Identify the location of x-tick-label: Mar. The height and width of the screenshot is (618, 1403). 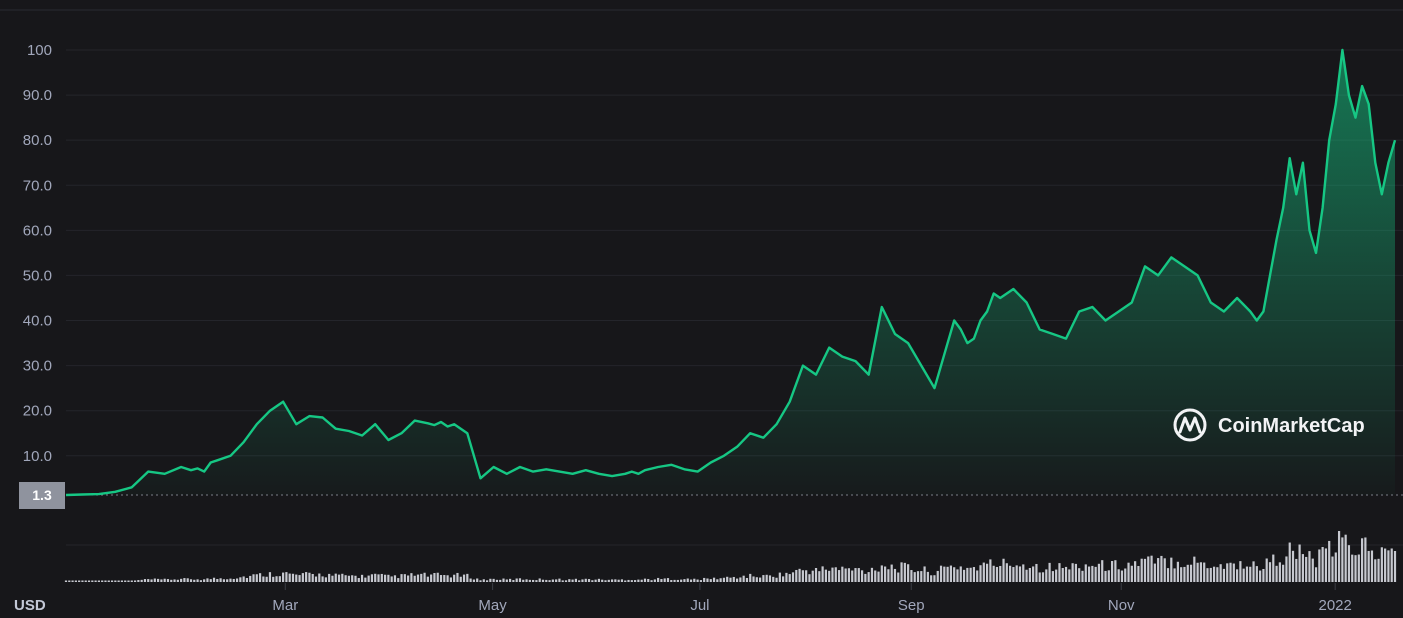
(285, 605).